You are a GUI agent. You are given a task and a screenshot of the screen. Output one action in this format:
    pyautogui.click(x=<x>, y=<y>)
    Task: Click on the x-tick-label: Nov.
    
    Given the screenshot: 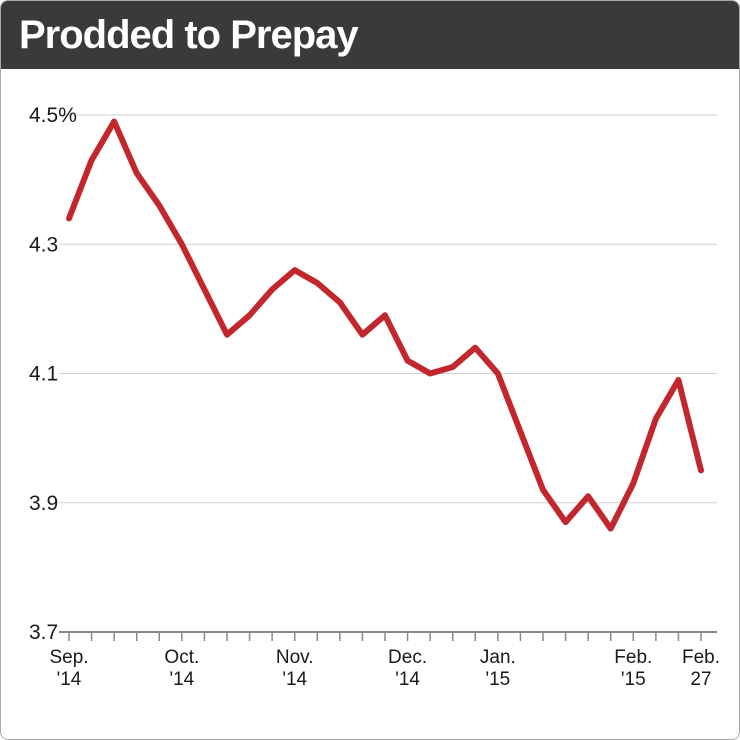 What is the action you would take?
    pyautogui.click(x=295, y=657)
    